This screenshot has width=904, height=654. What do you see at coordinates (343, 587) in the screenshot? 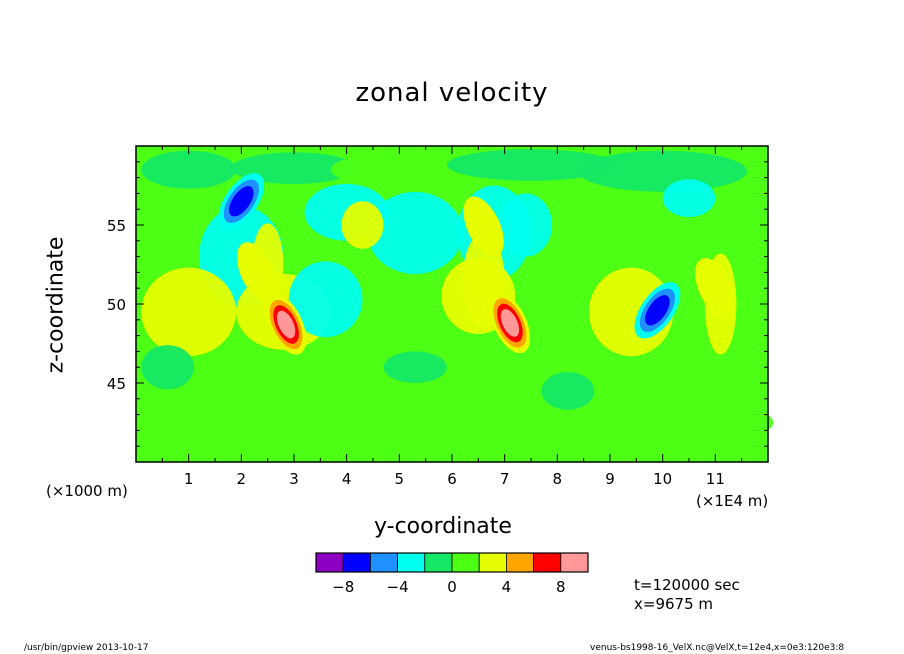
I see `colorbar-label: −8` at bounding box center [343, 587].